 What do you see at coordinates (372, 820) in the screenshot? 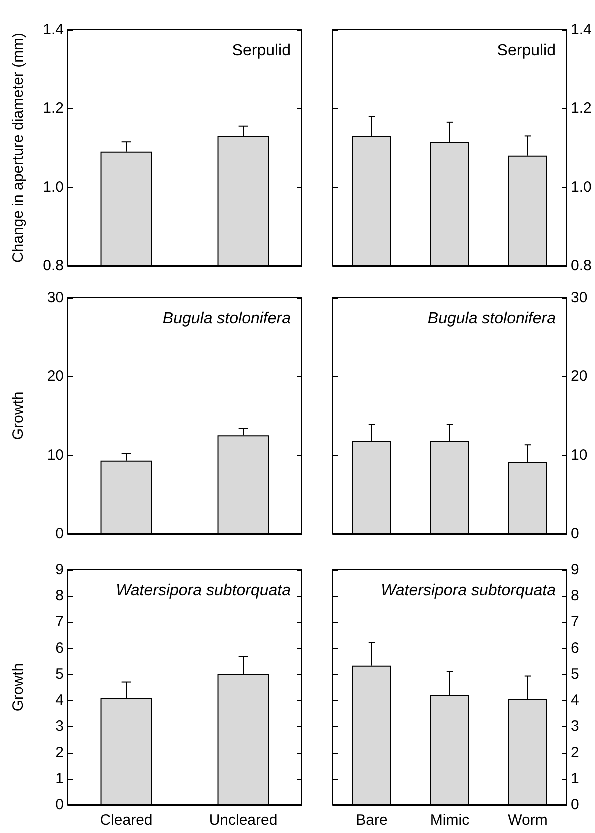
I see `x-tick-label: Bare` at bounding box center [372, 820].